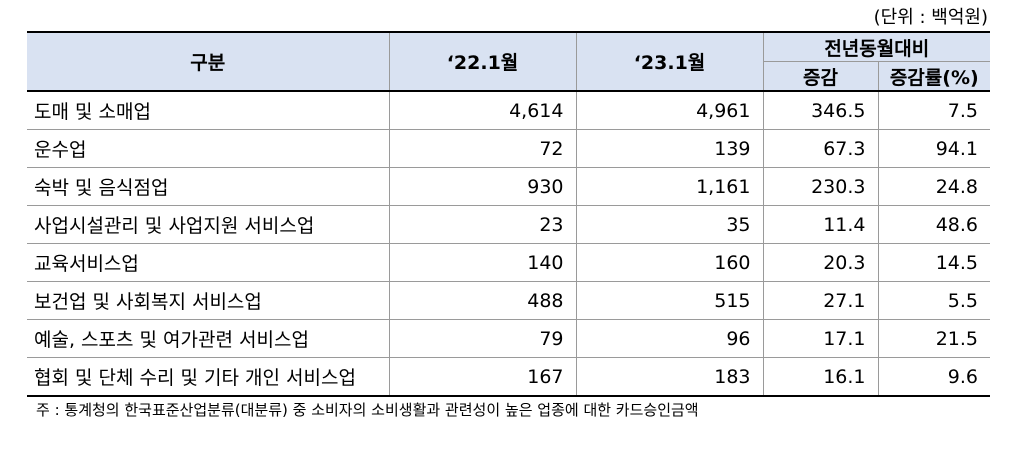 The image size is (1024, 456). I want to click on header-category: 구분, so click(208, 61).